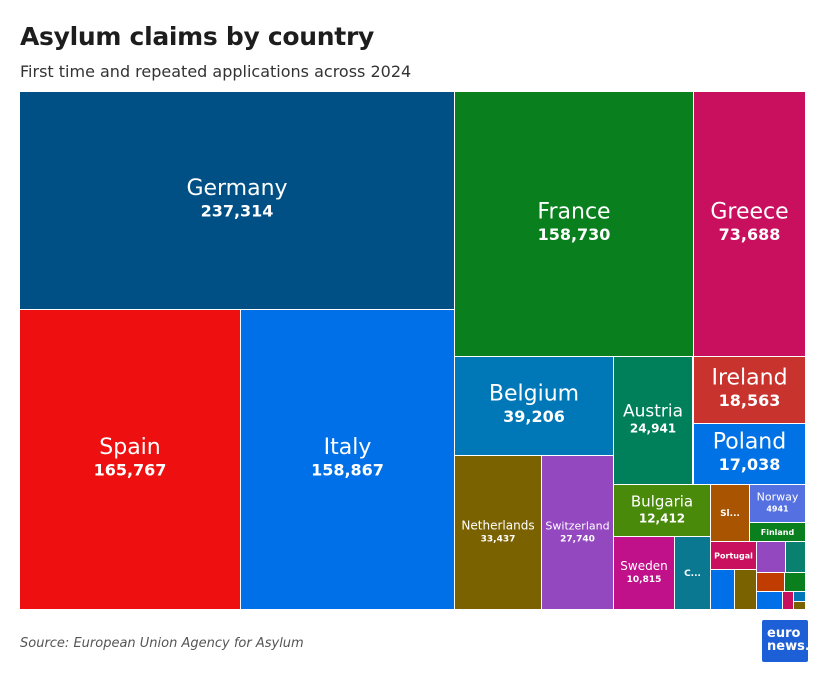 The image size is (832, 677). Describe the element at coordinates (749, 211) in the screenshot. I see `treemap-label-greece: Greece` at that location.